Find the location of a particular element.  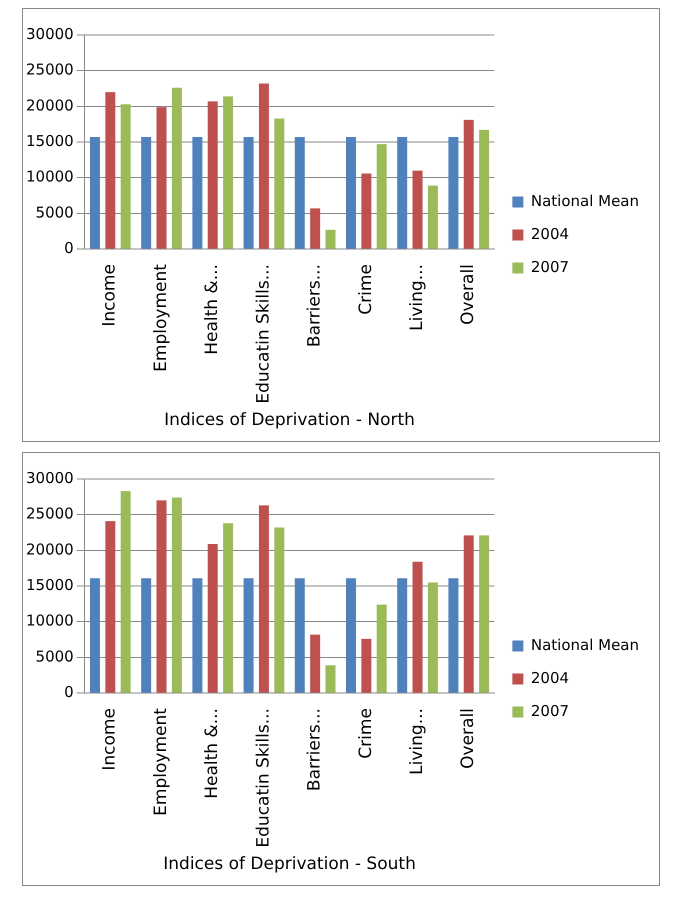

x-axis-title: Indices of Deprivation - North is located at coordinates (289, 420).